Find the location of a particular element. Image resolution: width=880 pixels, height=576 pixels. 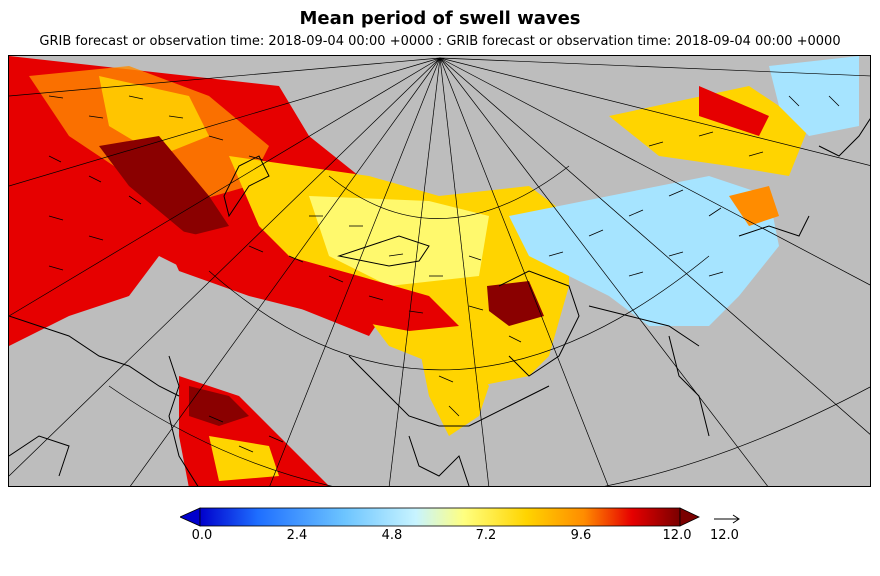

vector-legend-label: 12.0 is located at coordinates (724, 535).